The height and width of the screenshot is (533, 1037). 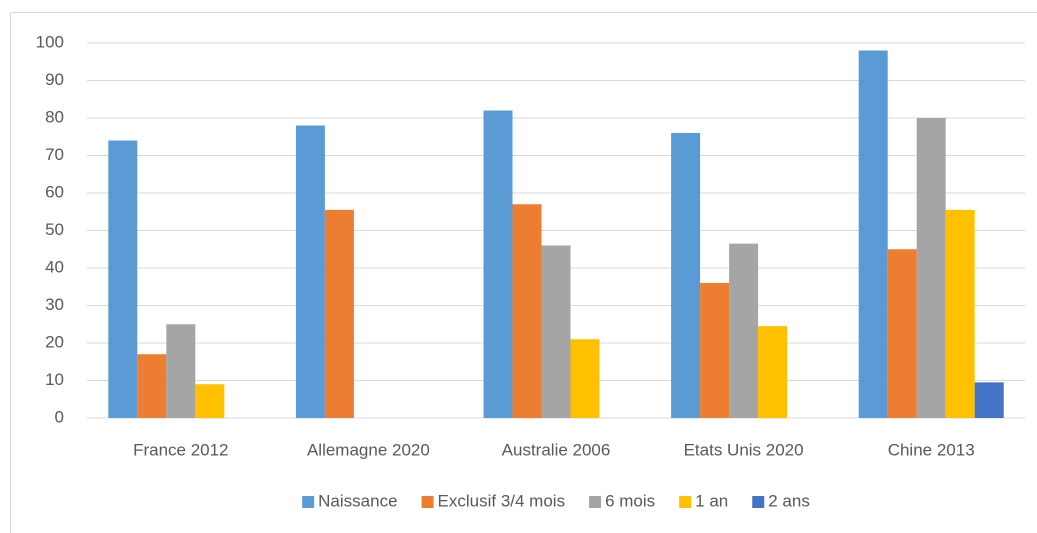 I want to click on y-tick-label: 50, so click(x=54, y=229).